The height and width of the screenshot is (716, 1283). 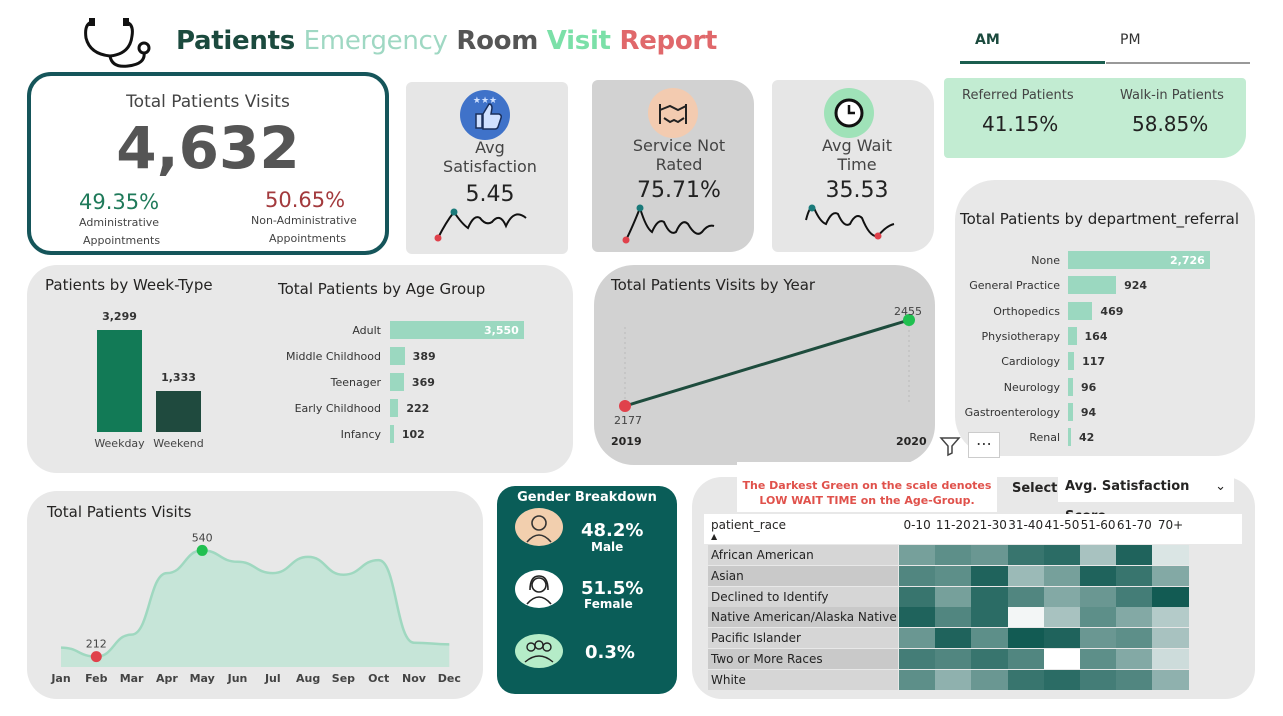 What do you see at coordinates (237, 678) in the screenshot?
I see `month-tick-label: Jun` at bounding box center [237, 678].